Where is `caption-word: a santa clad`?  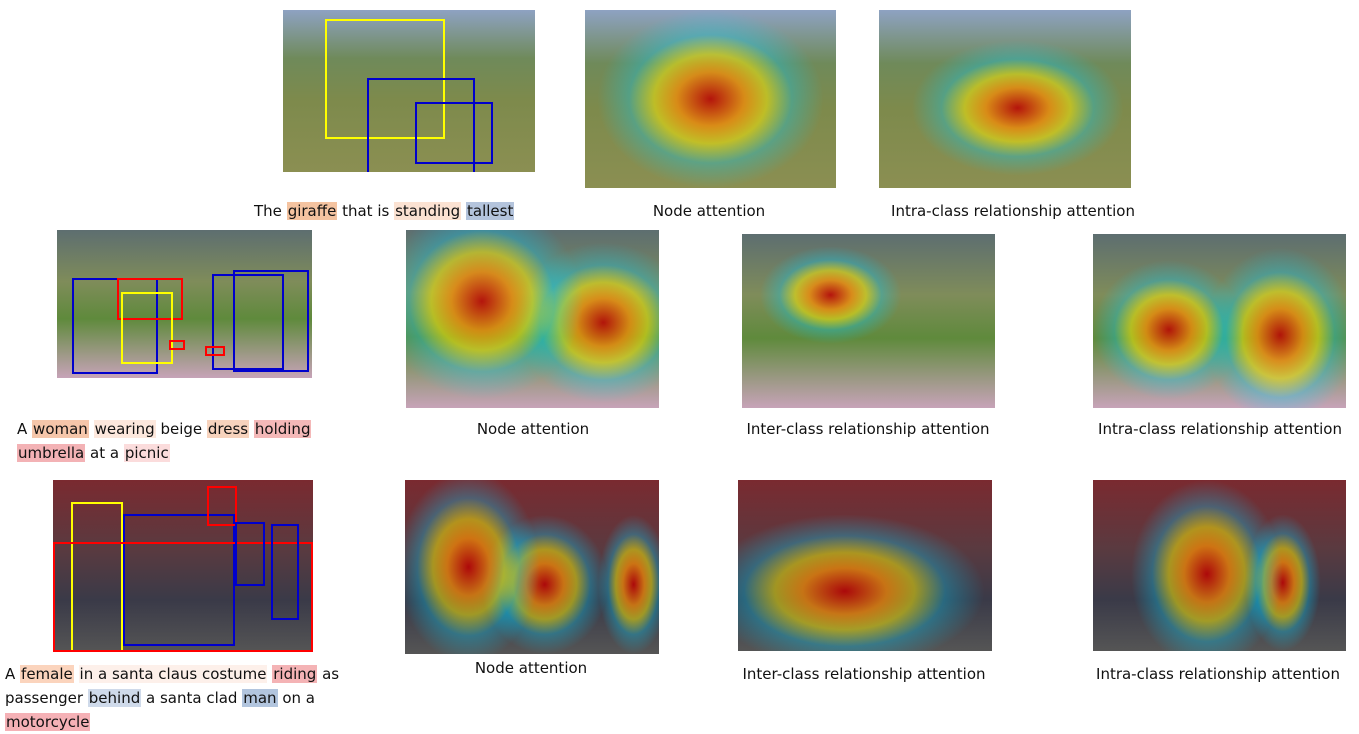
caption-word: a santa clad is located at coordinates (192, 698).